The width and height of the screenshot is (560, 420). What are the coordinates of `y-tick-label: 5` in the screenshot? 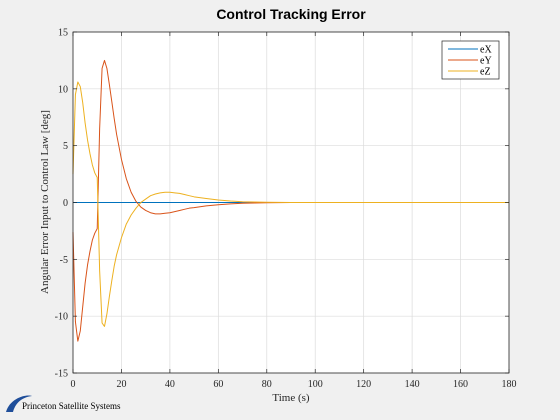 It's located at (65, 146).